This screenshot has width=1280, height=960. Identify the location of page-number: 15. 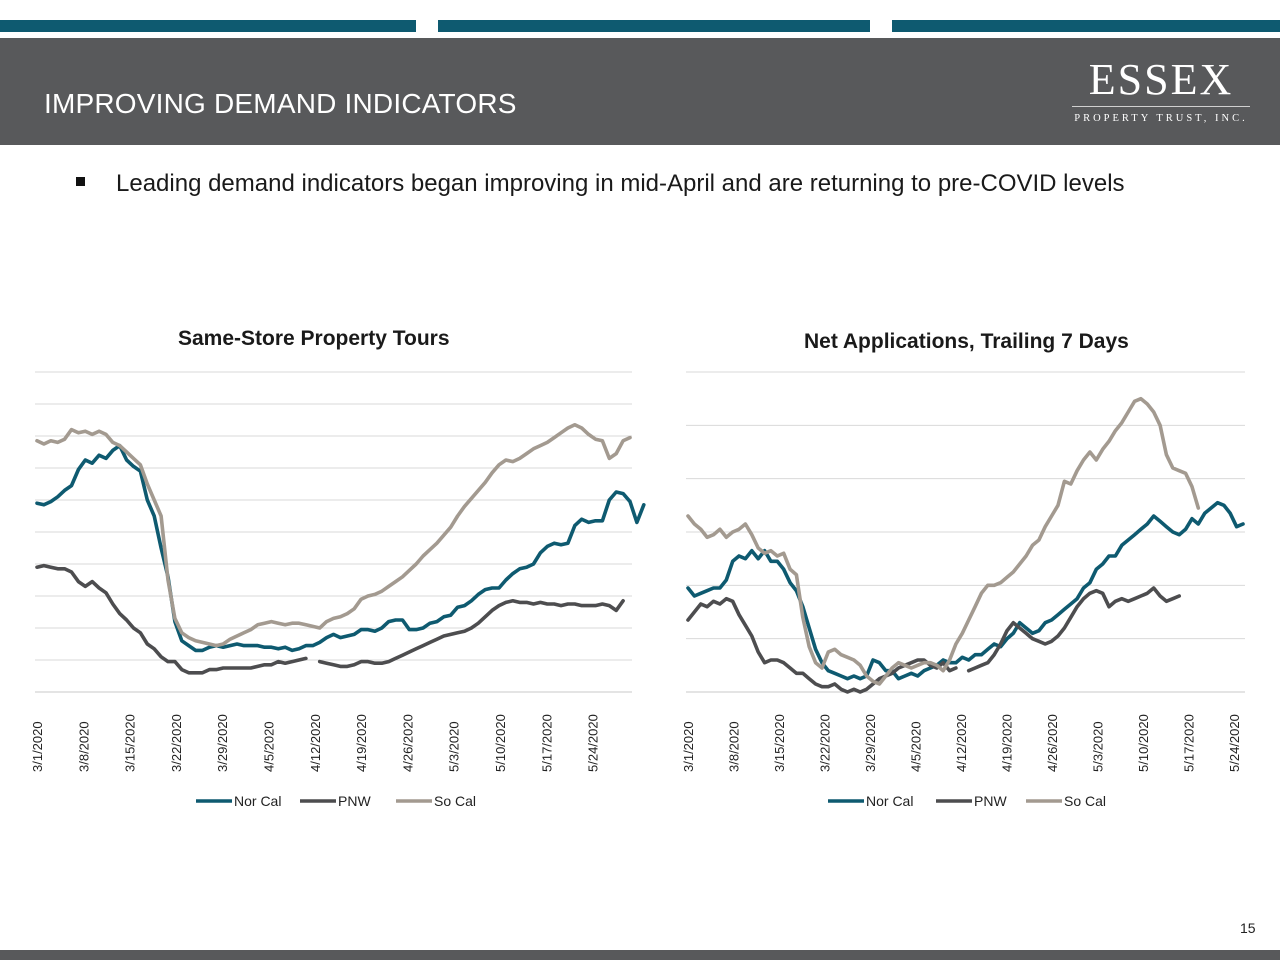
(1248, 928).